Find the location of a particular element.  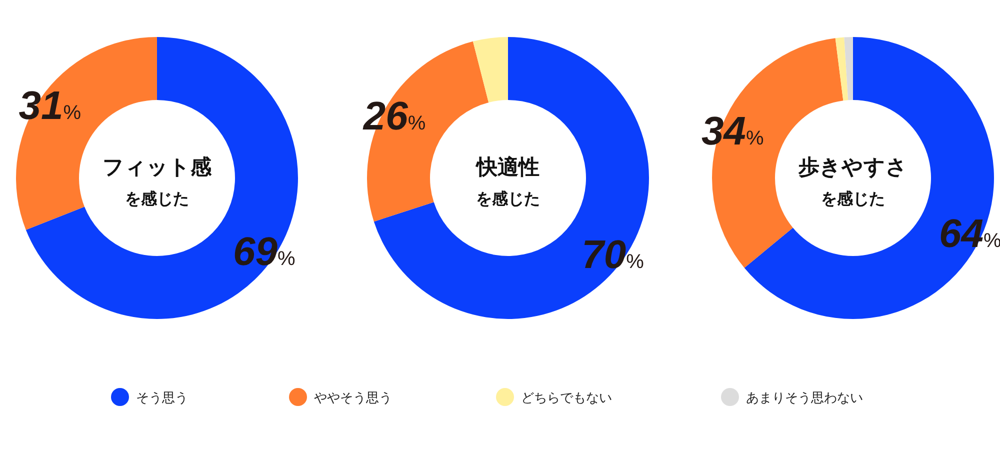

legend-label: どちらでもない is located at coordinates (566, 398).